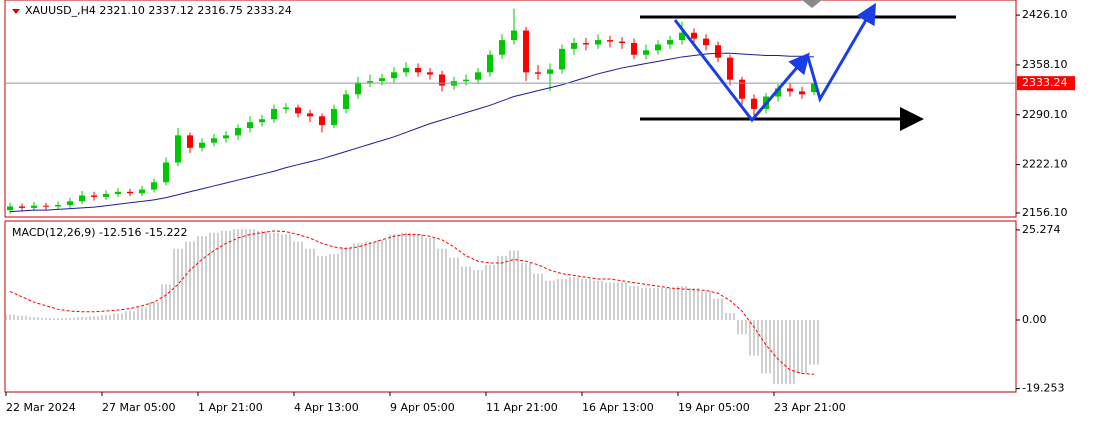 Image resolution: width=1099 pixels, height=428 pixels. What do you see at coordinates (1034, 319) in the screenshot?
I see `y-tick-label: 0.00` at bounding box center [1034, 319].